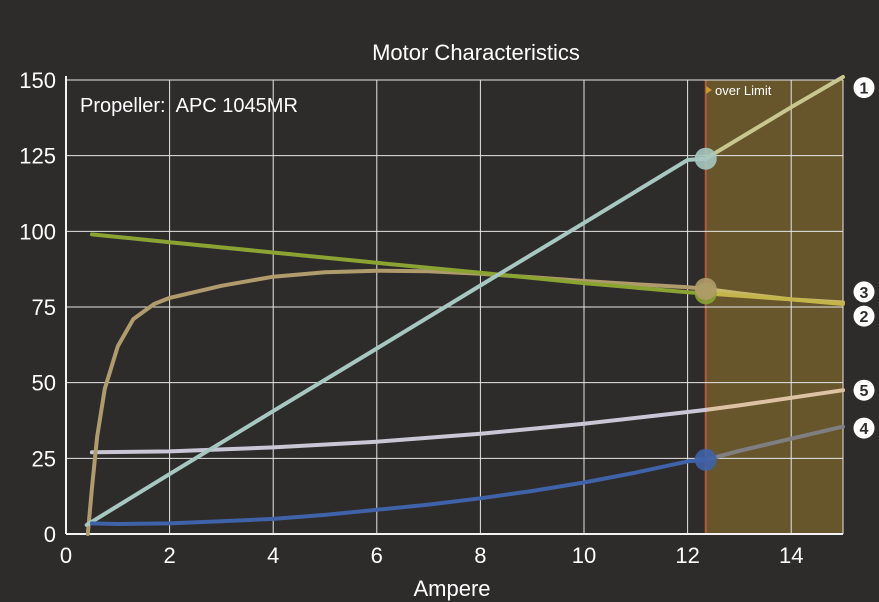  I want to click on series-5-line, so click(398, 431).